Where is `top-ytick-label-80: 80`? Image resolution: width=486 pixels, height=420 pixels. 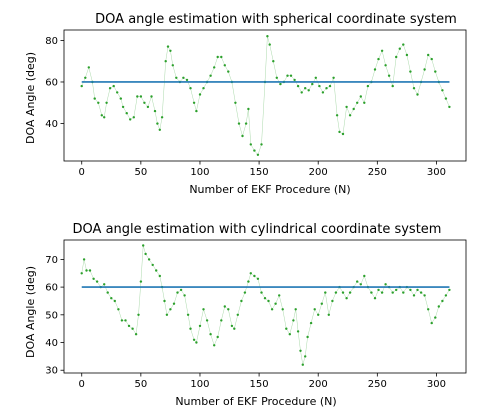
top-ytick-label-80: 80 is located at coordinates (51, 41).